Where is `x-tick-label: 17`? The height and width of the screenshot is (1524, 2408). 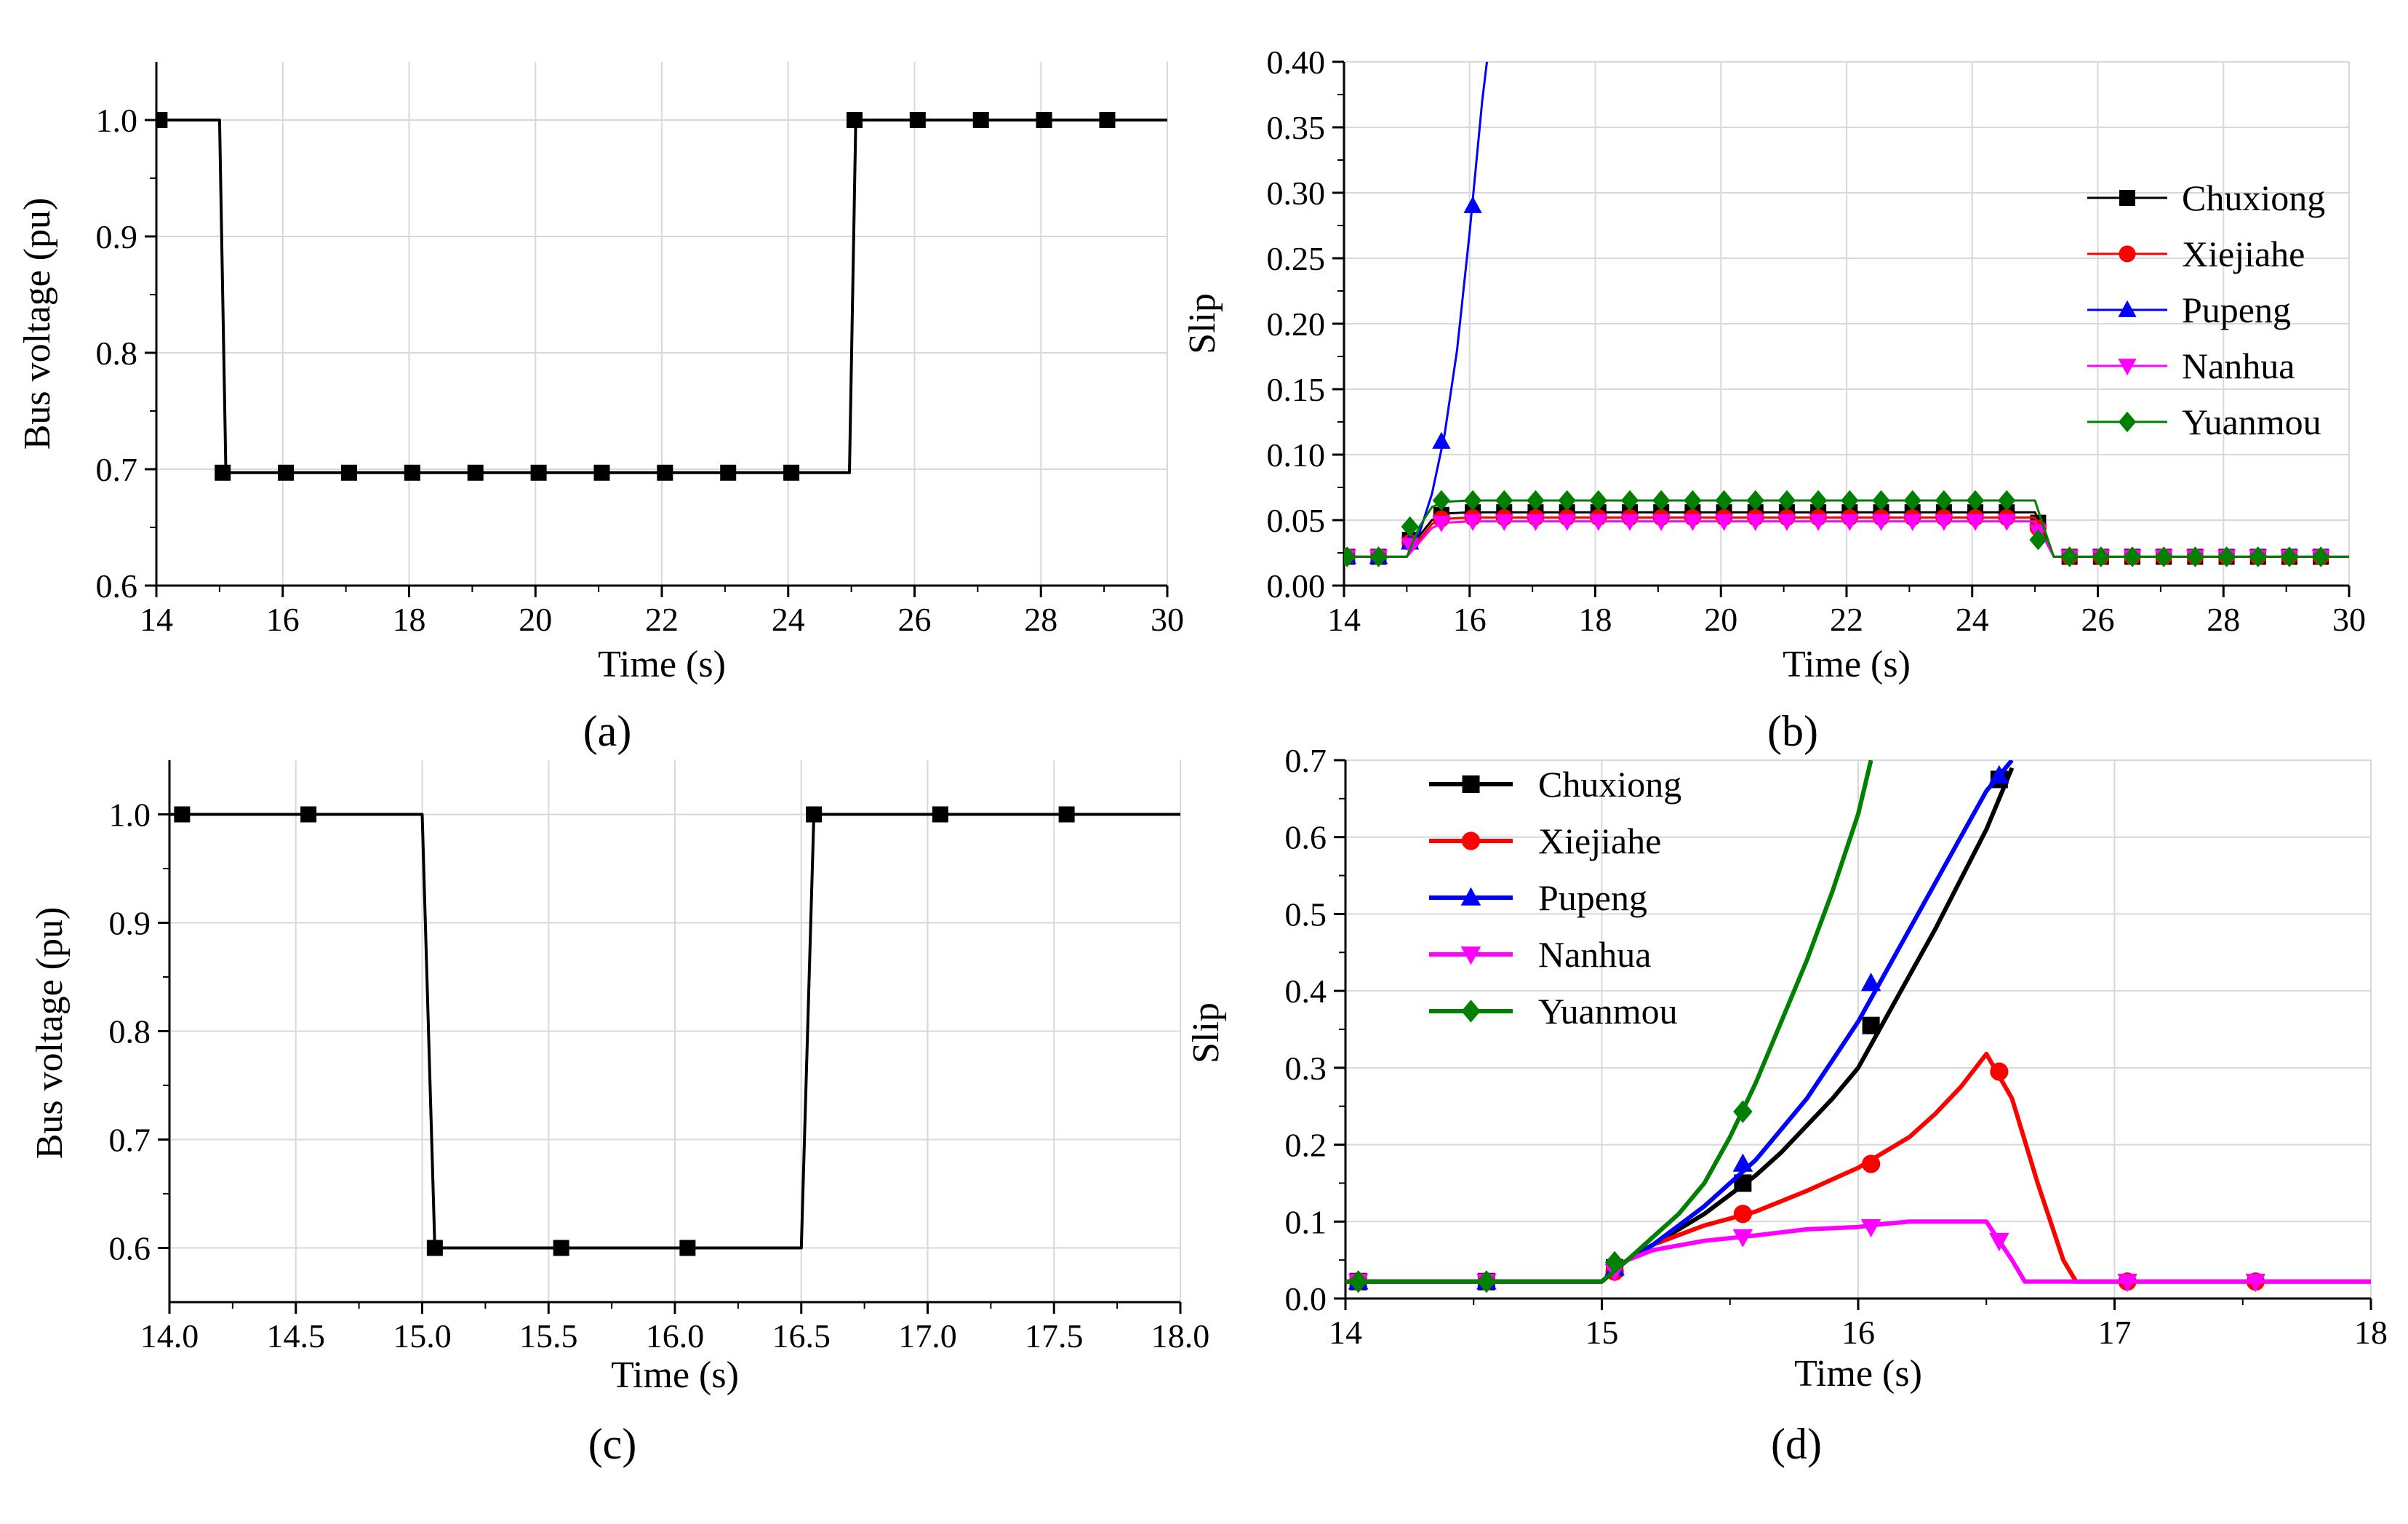
x-tick-label: 17 is located at coordinates (2115, 1333).